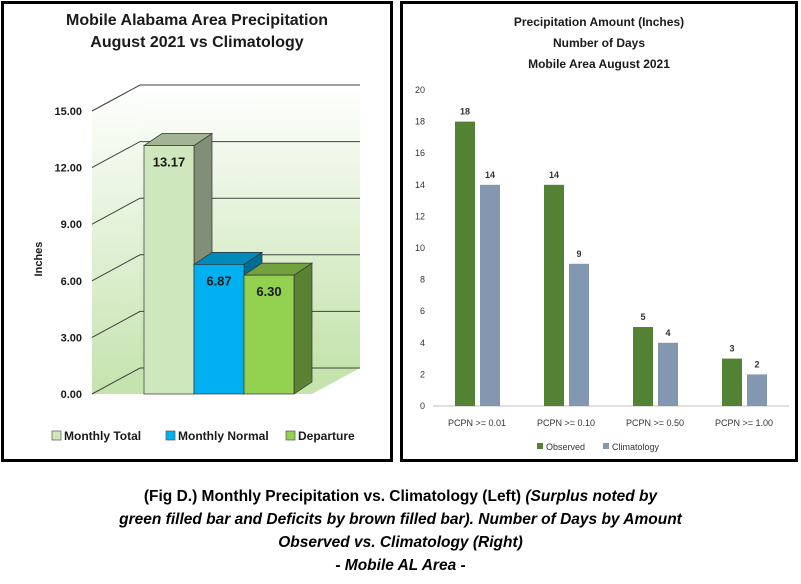  What do you see at coordinates (566, 423) in the screenshot?
I see `x-tick-label: PCPN >= 0.10` at bounding box center [566, 423].